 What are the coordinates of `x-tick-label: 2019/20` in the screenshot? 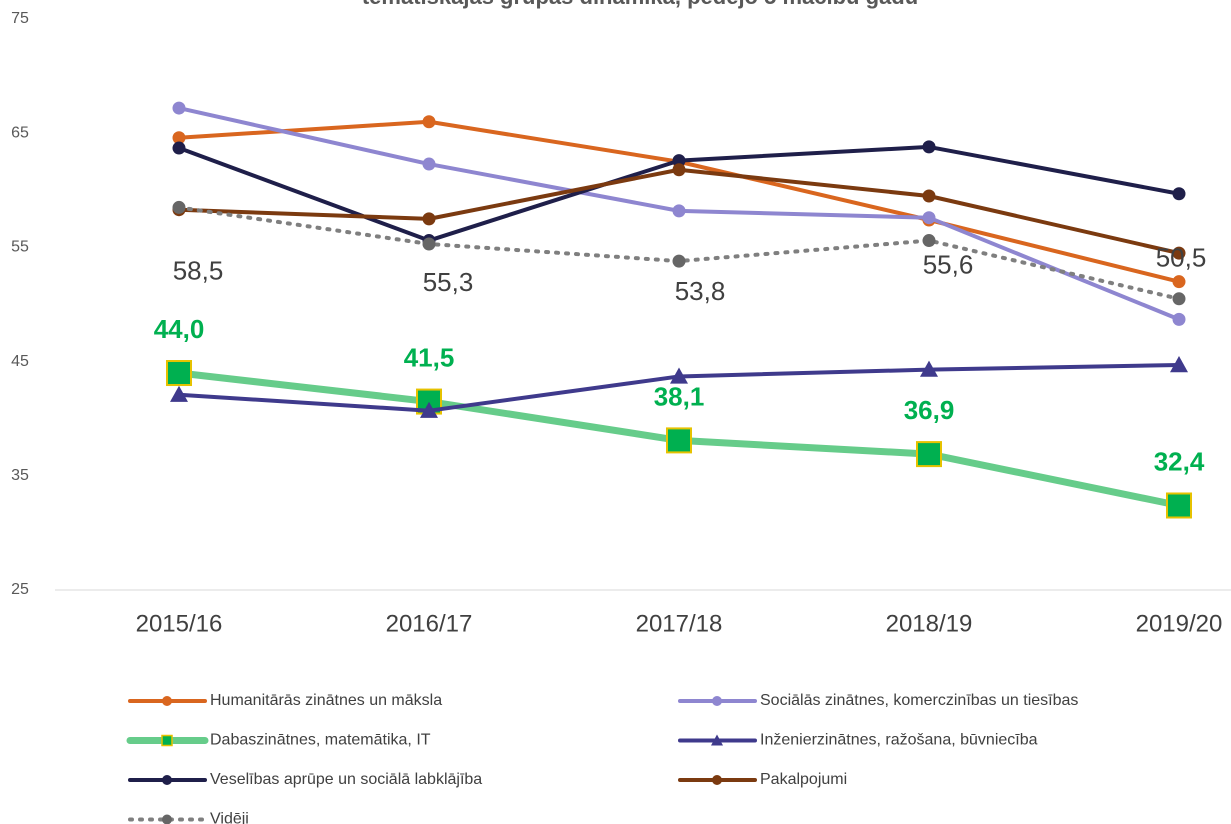 It's located at (1179, 623).